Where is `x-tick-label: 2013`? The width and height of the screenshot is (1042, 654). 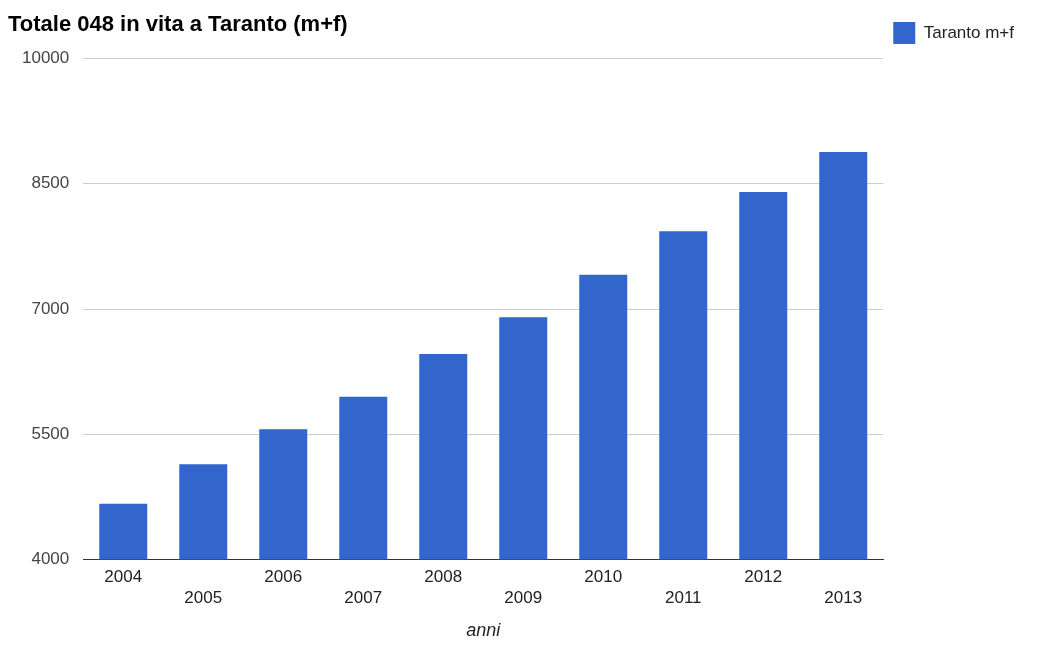
x-tick-label: 2013 is located at coordinates (843, 597).